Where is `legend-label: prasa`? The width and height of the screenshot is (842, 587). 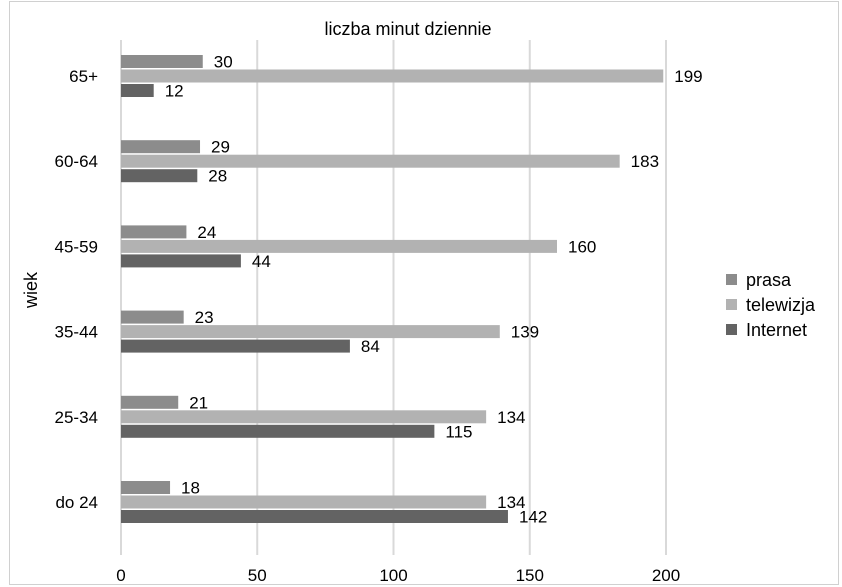 legend-label: prasa is located at coordinates (769, 280).